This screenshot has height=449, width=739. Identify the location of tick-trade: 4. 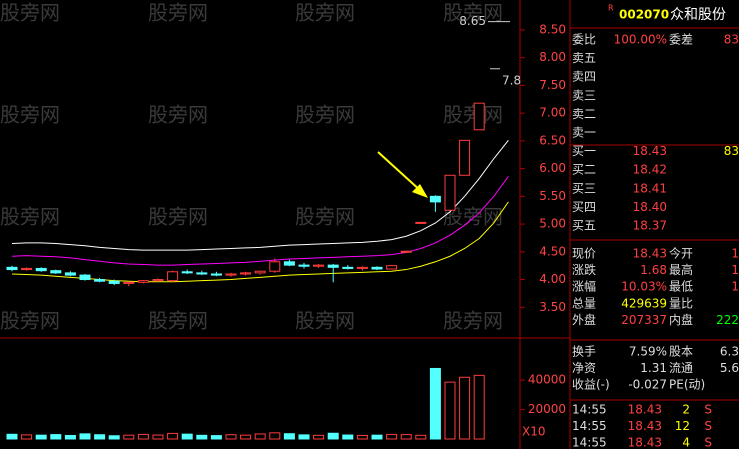
(686, 442).